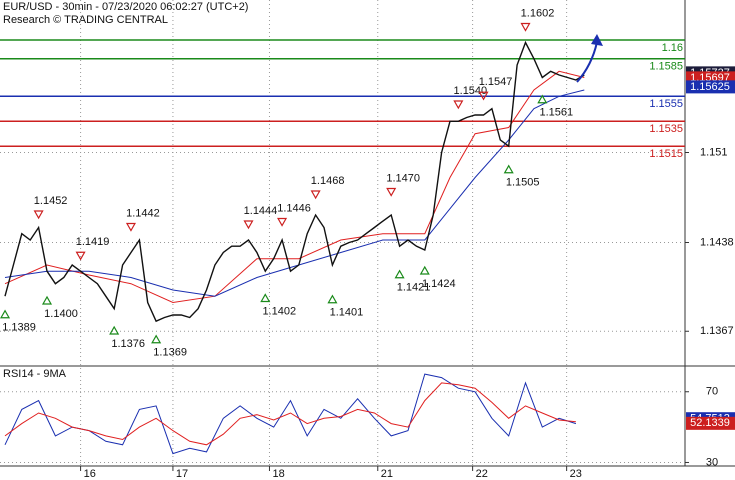 The height and width of the screenshot is (480, 735). What do you see at coordinates (714, 152) in the screenshot?
I see `y-tick-label: 1.151` at bounding box center [714, 152].